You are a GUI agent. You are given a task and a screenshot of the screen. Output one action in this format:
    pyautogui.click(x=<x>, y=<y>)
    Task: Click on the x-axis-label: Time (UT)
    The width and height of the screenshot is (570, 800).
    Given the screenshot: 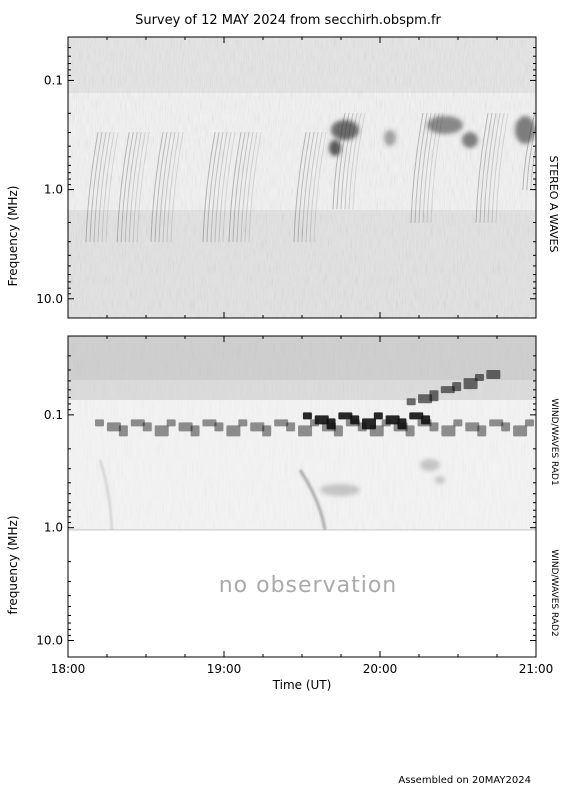 What is the action you would take?
    pyautogui.click(x=302, y=685)
    